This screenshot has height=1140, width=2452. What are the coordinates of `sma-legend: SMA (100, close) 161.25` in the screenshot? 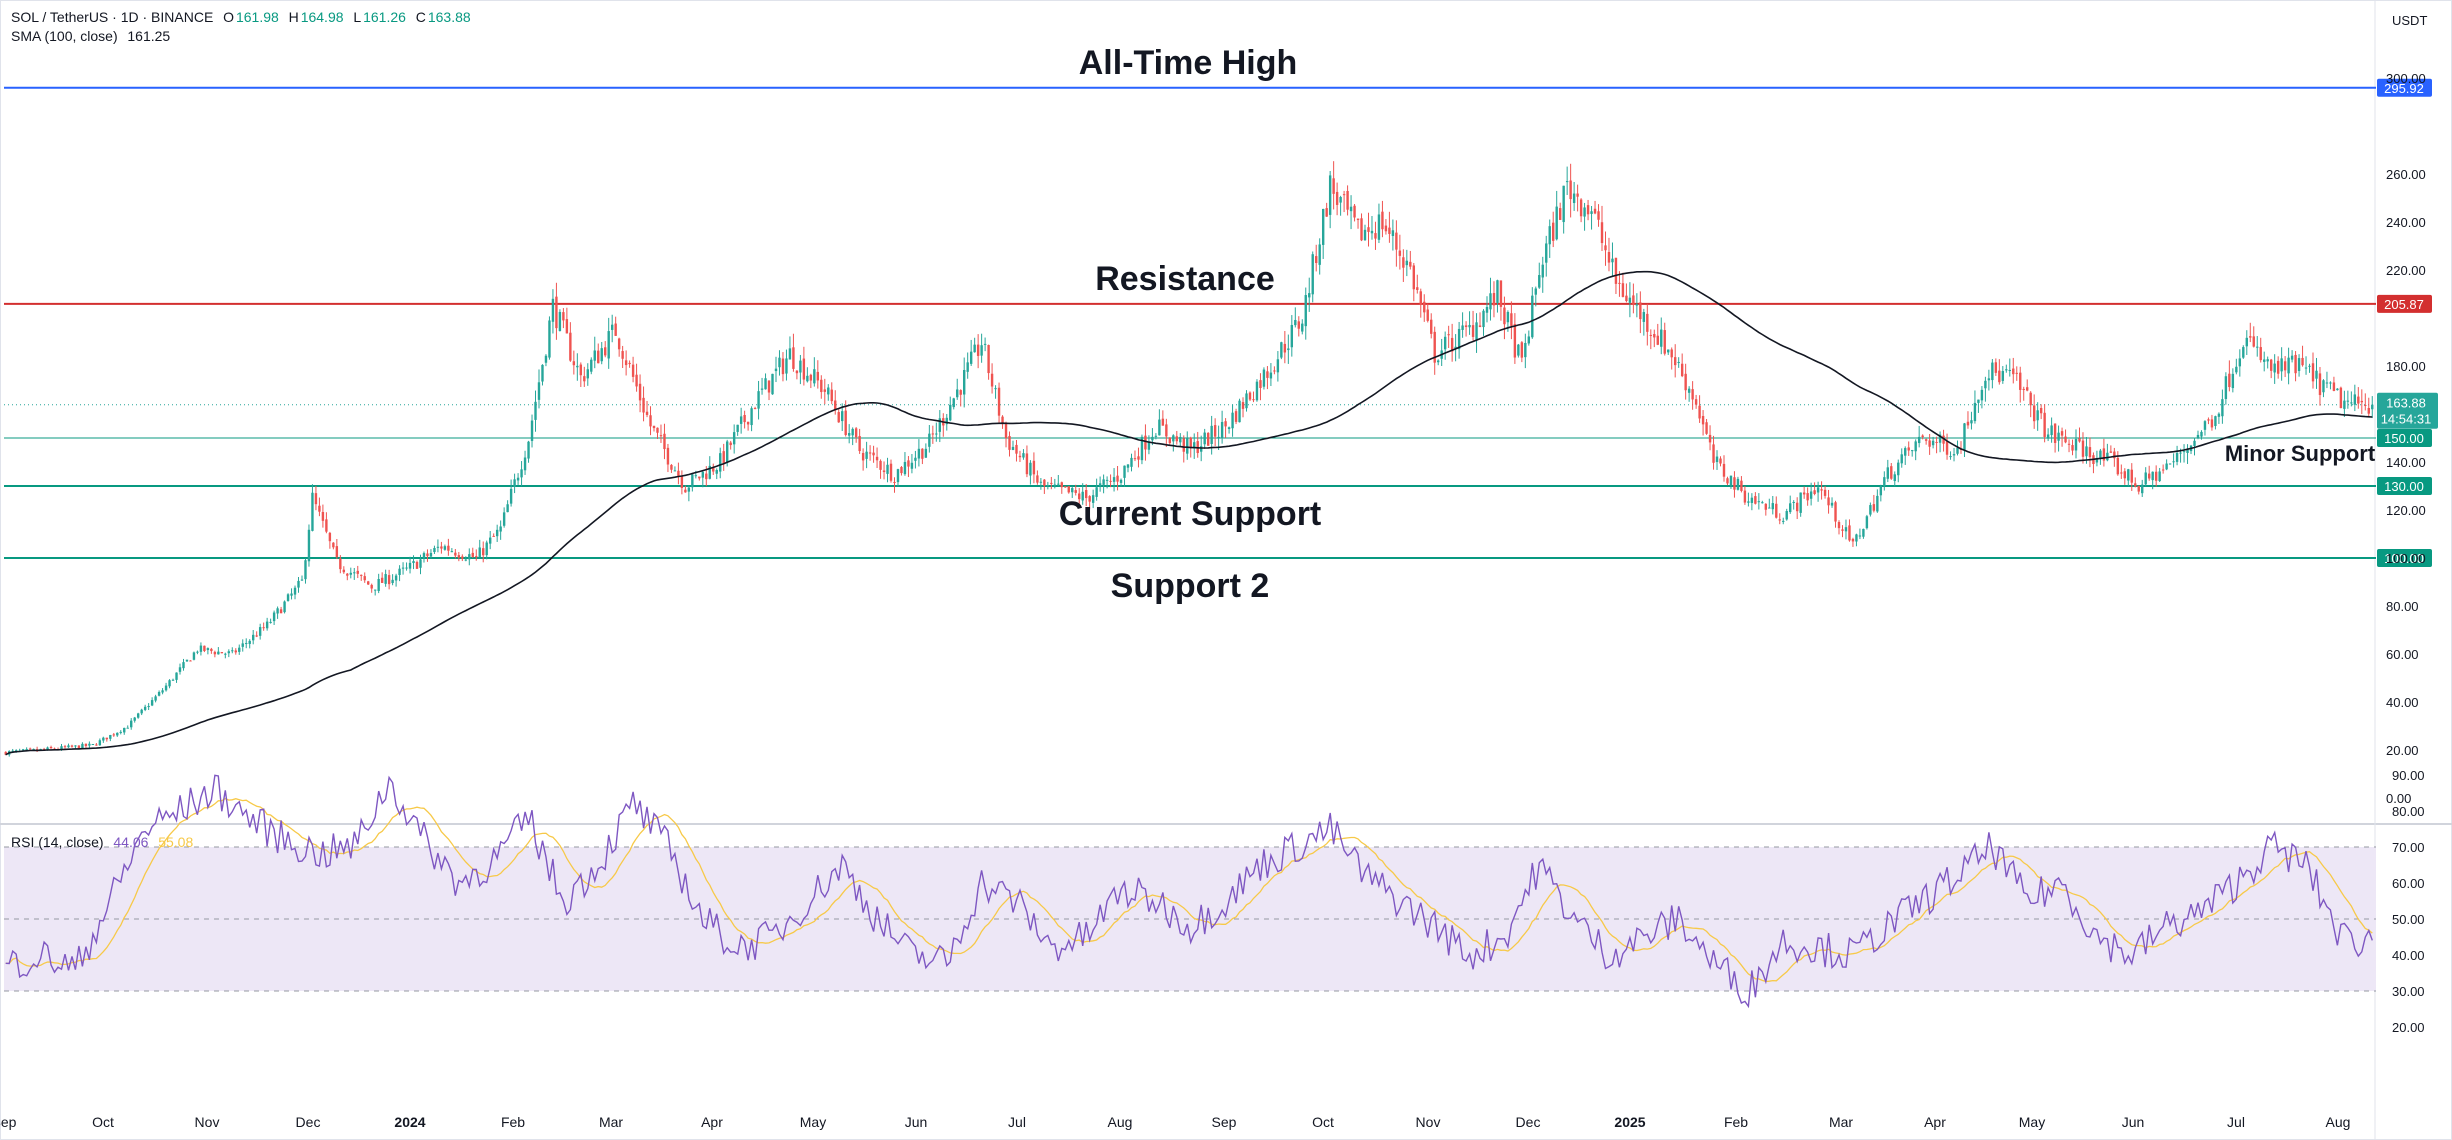 It's located at (91, 36).